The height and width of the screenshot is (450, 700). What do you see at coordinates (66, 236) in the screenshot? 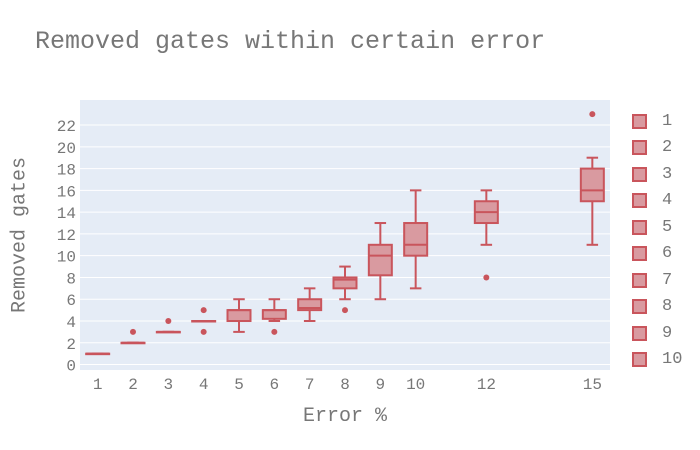
I see `y-tick-label: 12` at bounding box center [66, 236].